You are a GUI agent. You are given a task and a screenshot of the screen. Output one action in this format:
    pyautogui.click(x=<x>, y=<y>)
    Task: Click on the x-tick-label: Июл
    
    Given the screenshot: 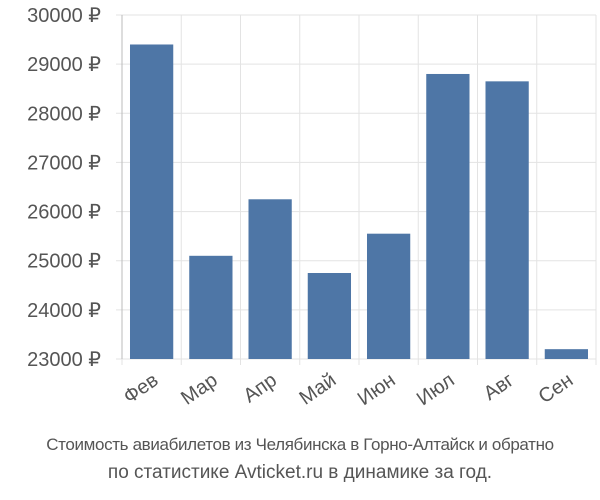 What is the action you would take?
    pyautogui.click(x=436, y=389)
    